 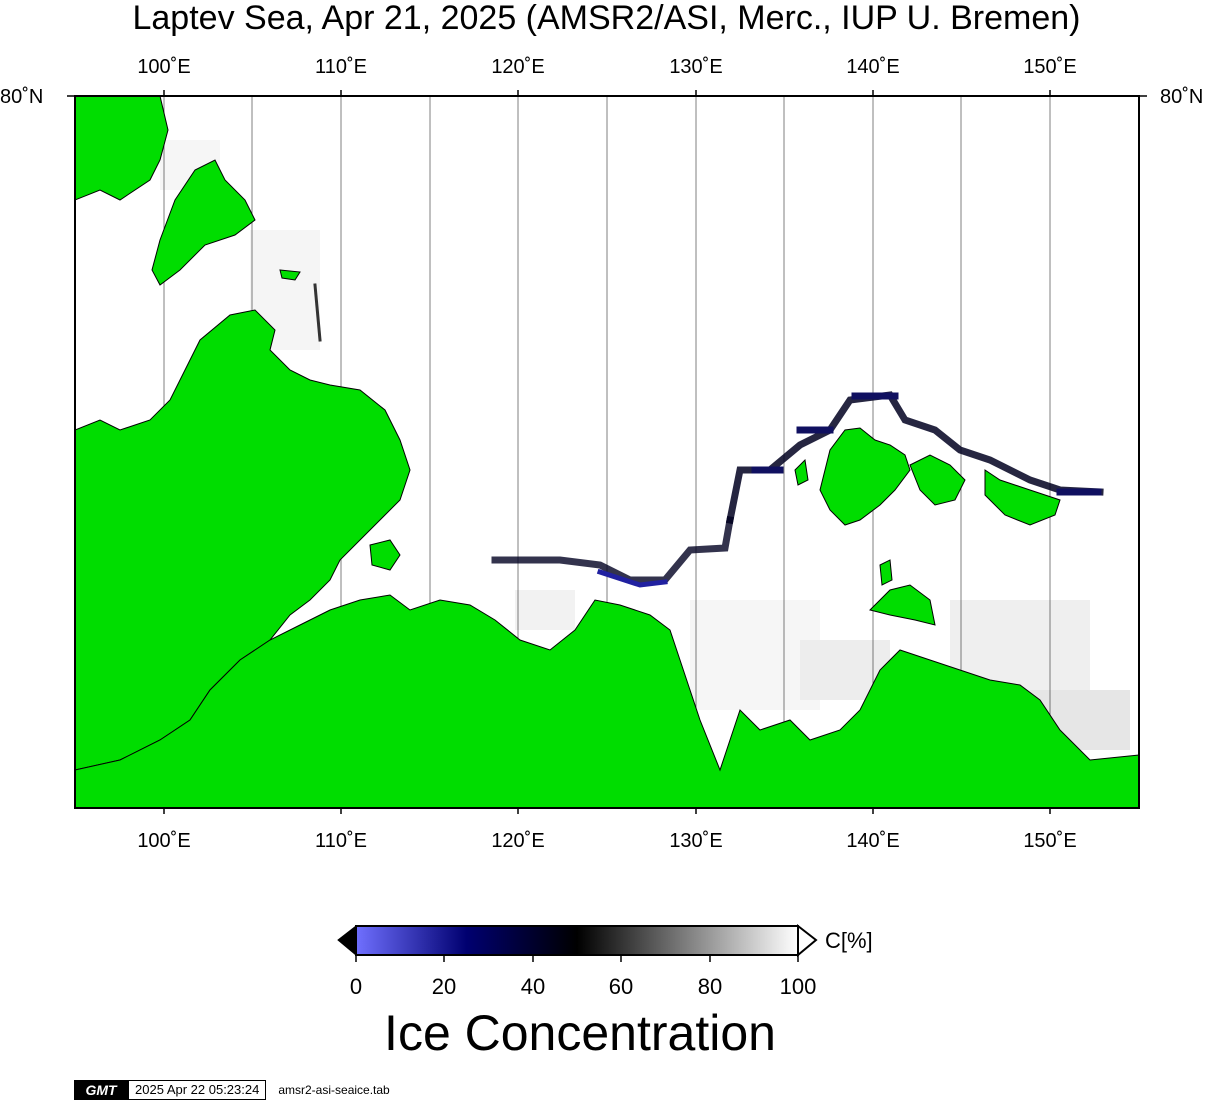 What do you see at coordinates (122, 148) in the screenshot?
I see `severnaya-zemlya` at bounding box center [122, 148].